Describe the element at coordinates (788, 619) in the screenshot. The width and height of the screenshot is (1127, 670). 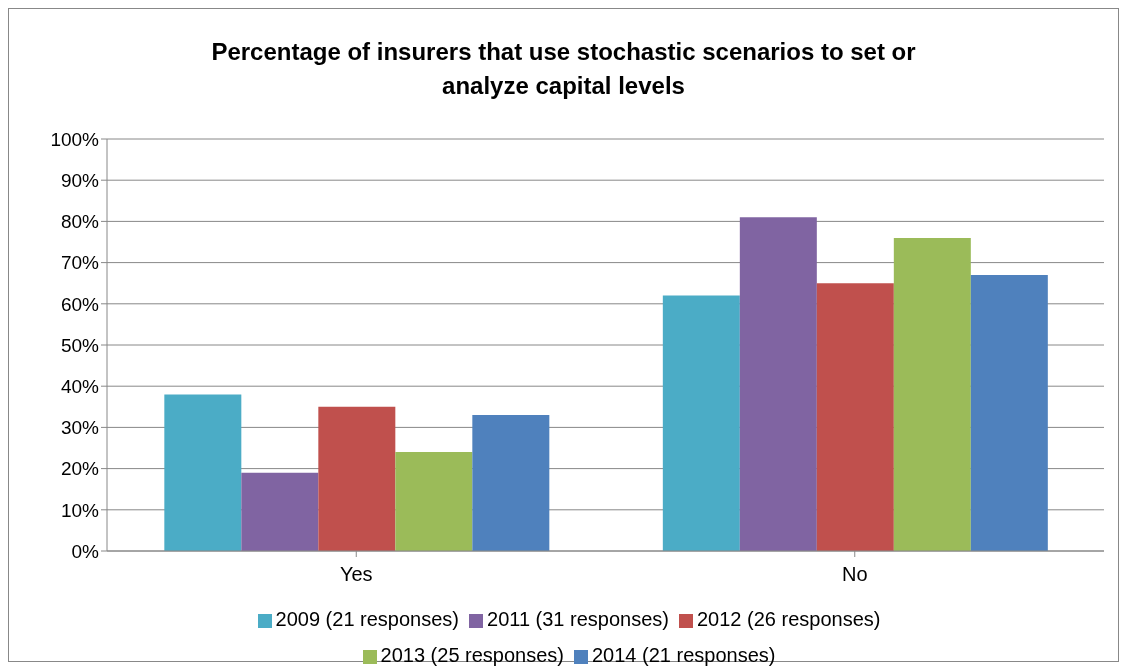
I see `legend-label: 2012 (26 responses)` at that location.